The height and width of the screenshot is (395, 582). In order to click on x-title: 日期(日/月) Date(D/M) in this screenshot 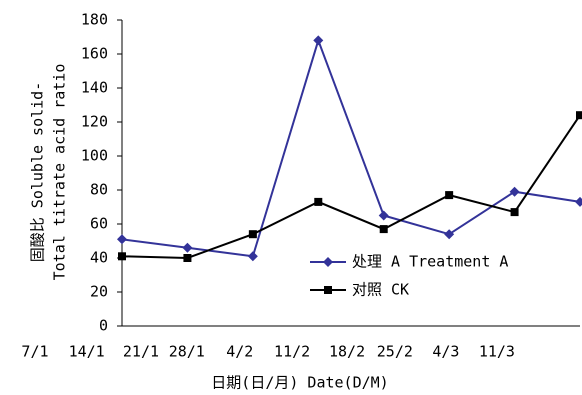, I will do `click(299, 383)`.